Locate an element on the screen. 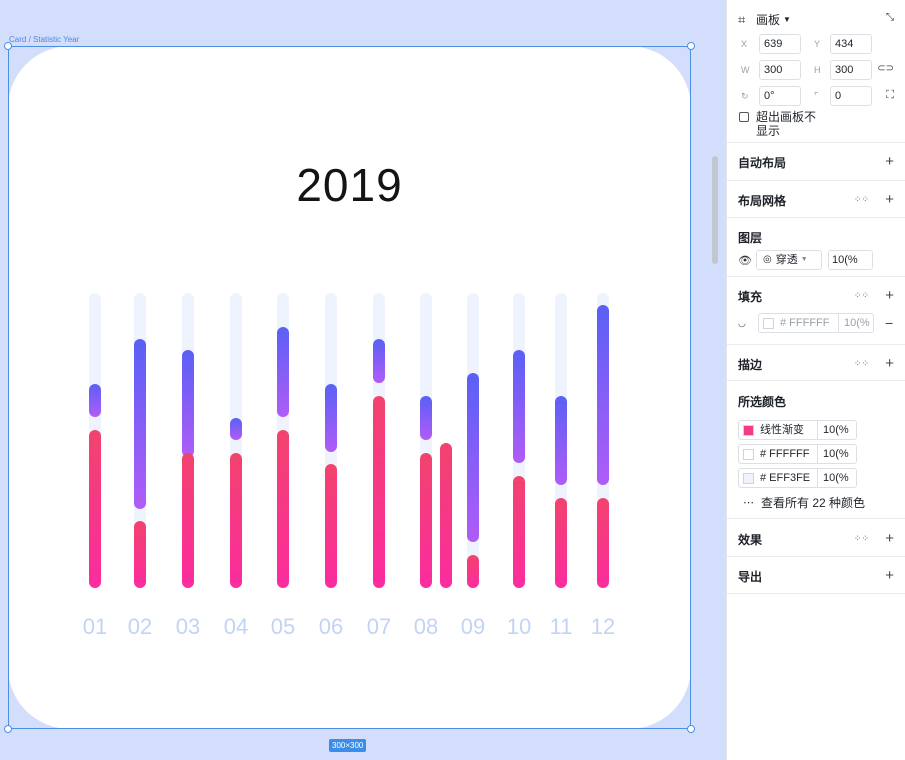  blend-mode-select: ◎ 穿透 ▼ is located at coordinates (789, 260).